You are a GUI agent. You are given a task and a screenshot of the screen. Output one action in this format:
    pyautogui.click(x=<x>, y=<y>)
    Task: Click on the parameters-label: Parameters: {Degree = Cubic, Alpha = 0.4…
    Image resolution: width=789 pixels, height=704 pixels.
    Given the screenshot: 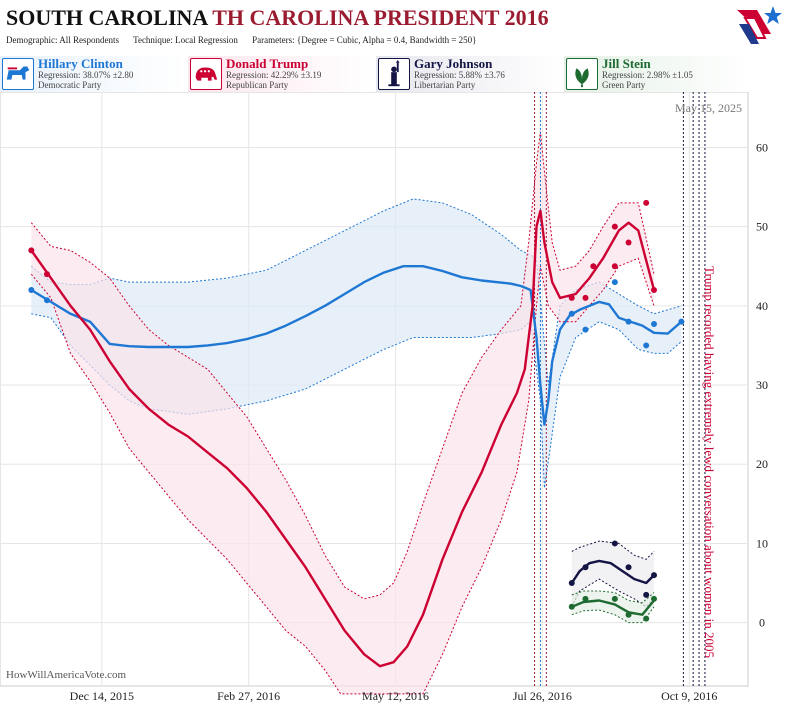 What is the action you would take?
    pyautogui.click(x=364, y=40)
    